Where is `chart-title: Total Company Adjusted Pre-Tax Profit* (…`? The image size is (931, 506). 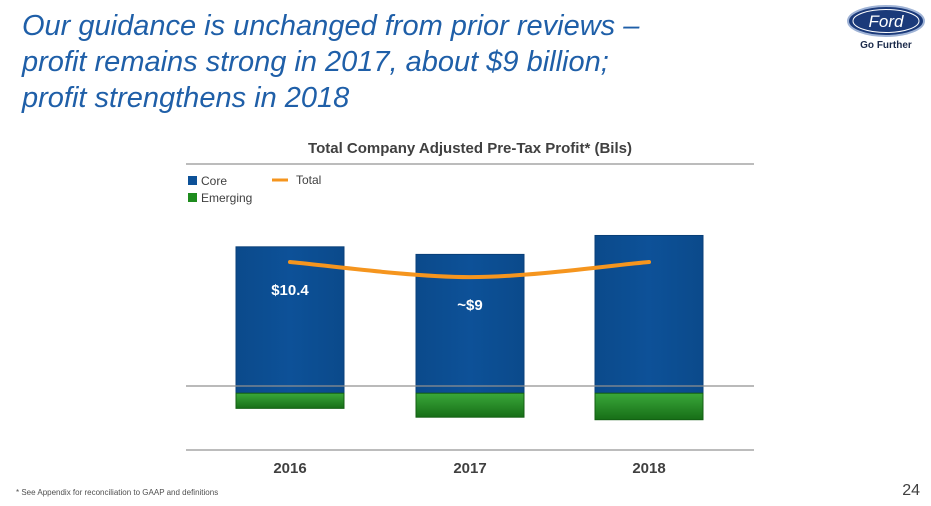
chart-title: Total Company Adjusted Pre-Tax Profit* (… is located at coordinates (470, 148).